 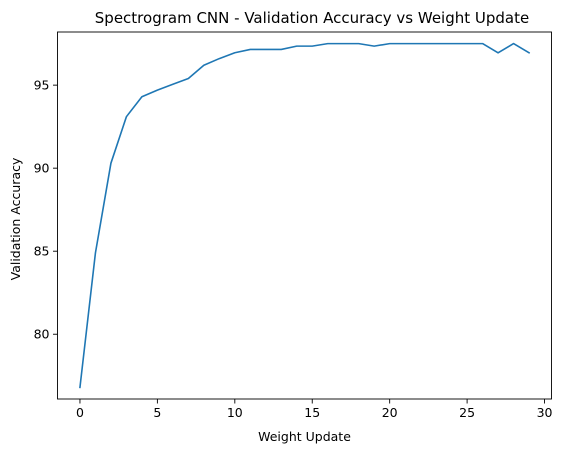 What do you see at coordinates (42, 168) in the screenshot?
I see `y-tick-label-90: 90` at bounding box center [42, 168].